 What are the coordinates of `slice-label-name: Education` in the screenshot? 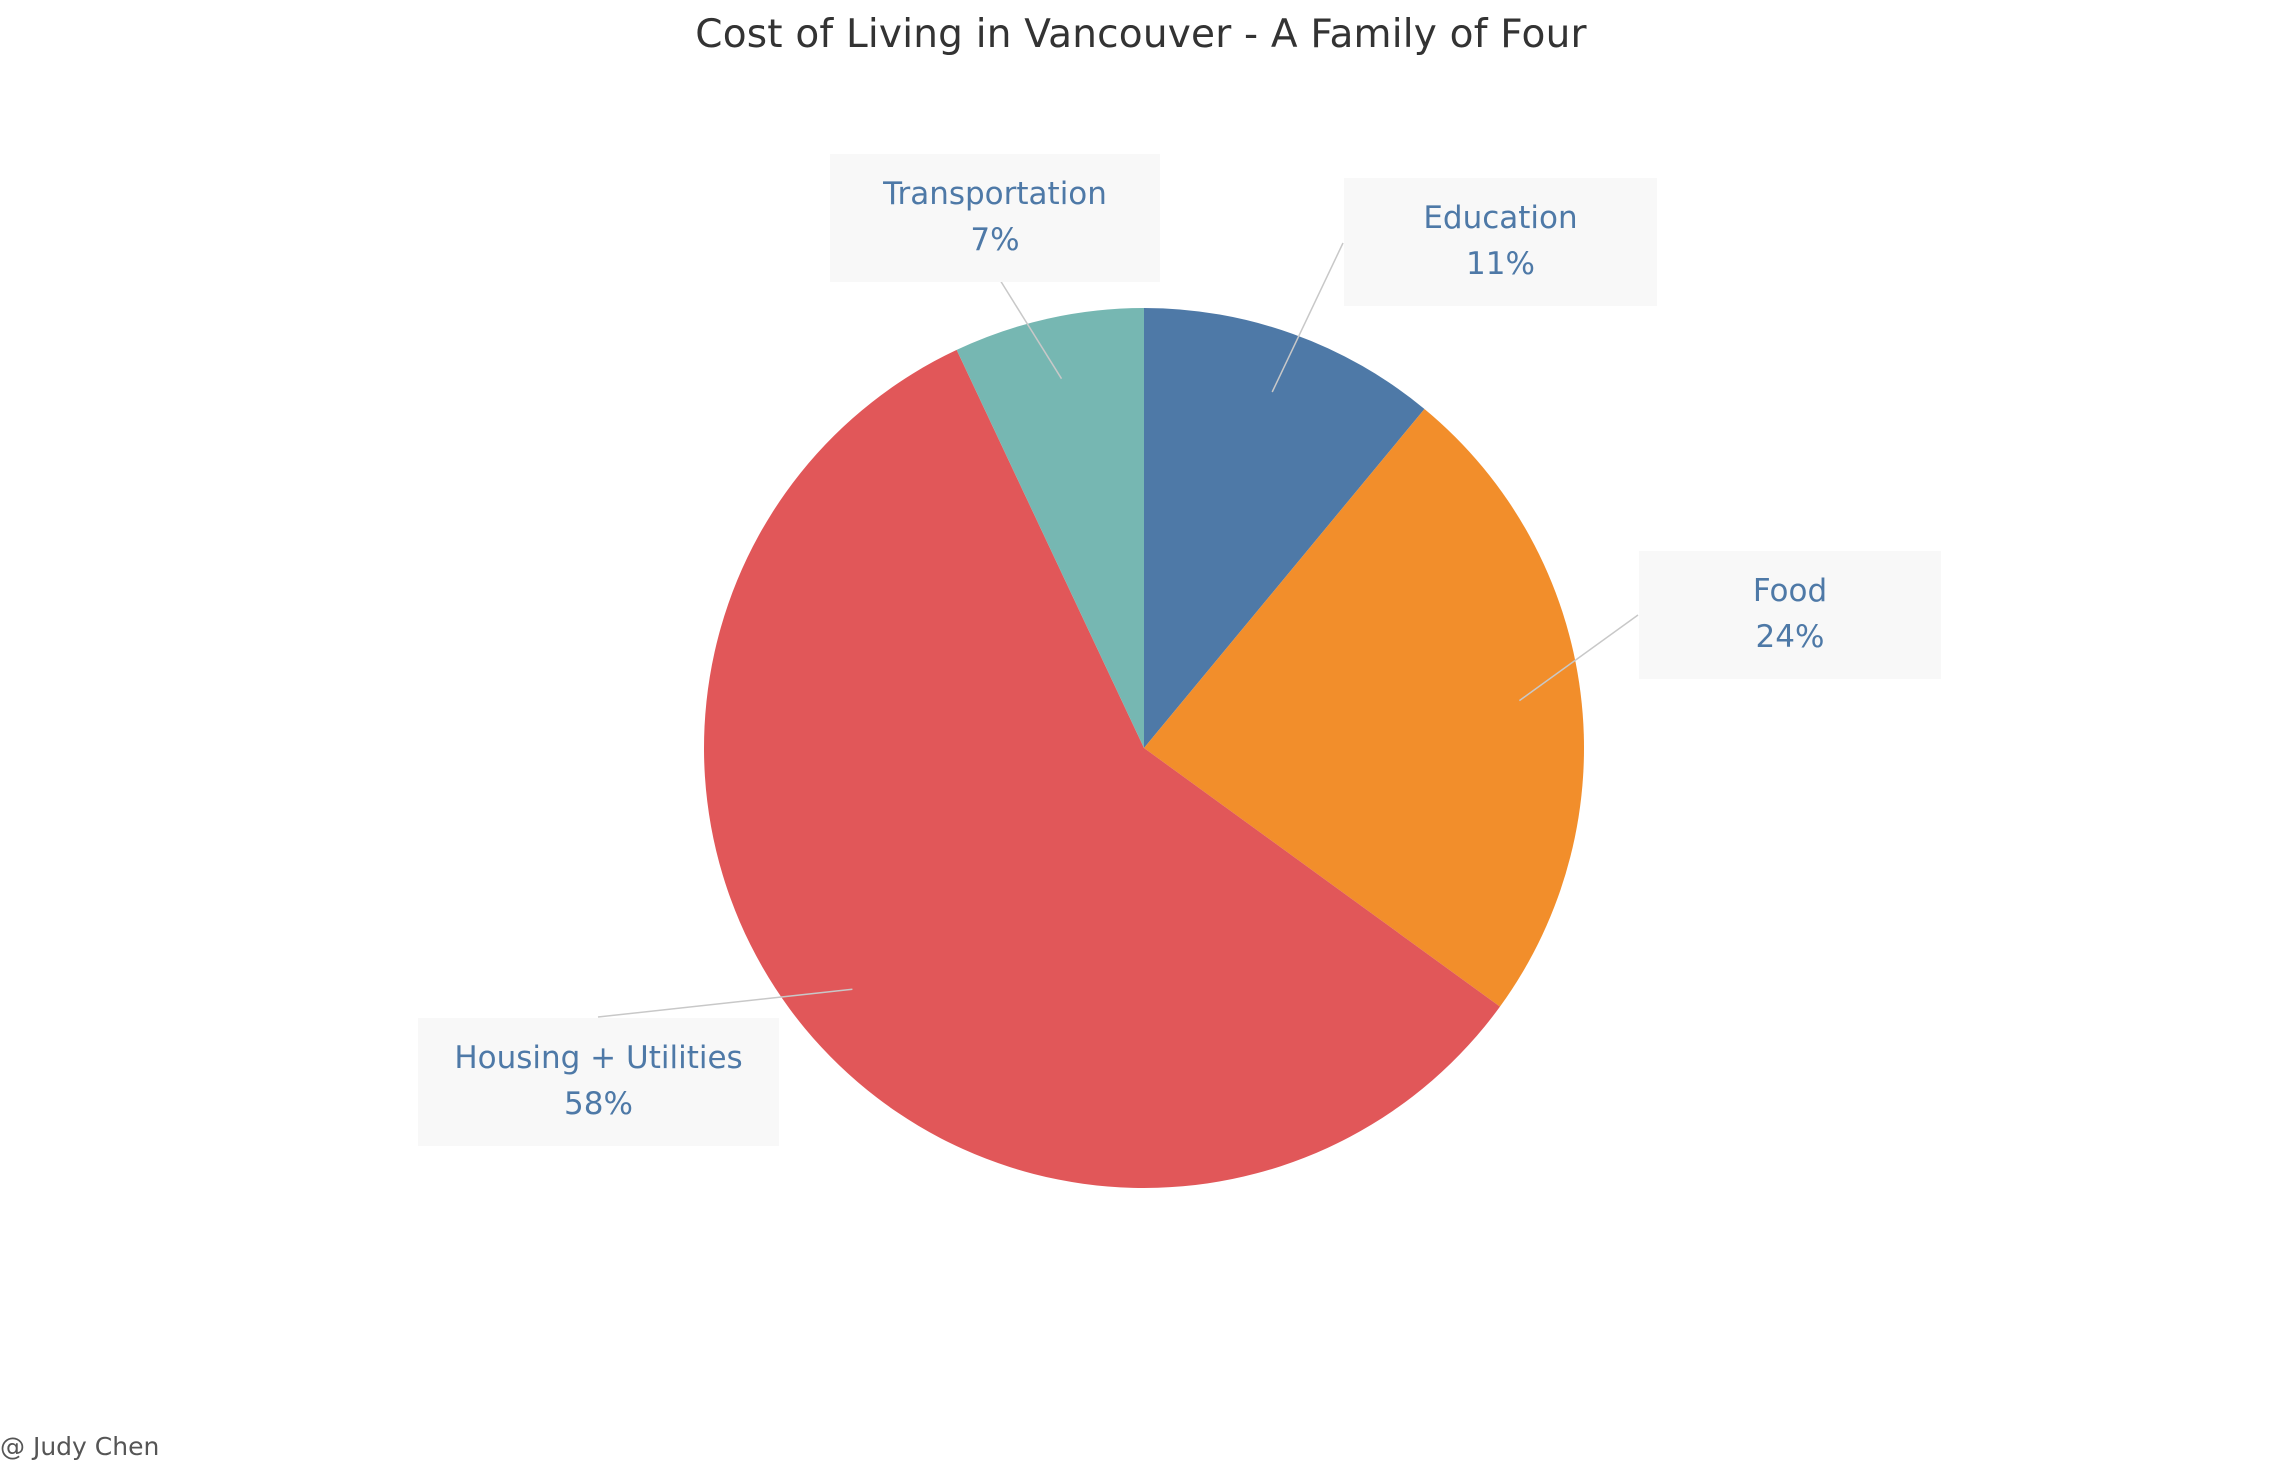 It's located at (1500, 218).